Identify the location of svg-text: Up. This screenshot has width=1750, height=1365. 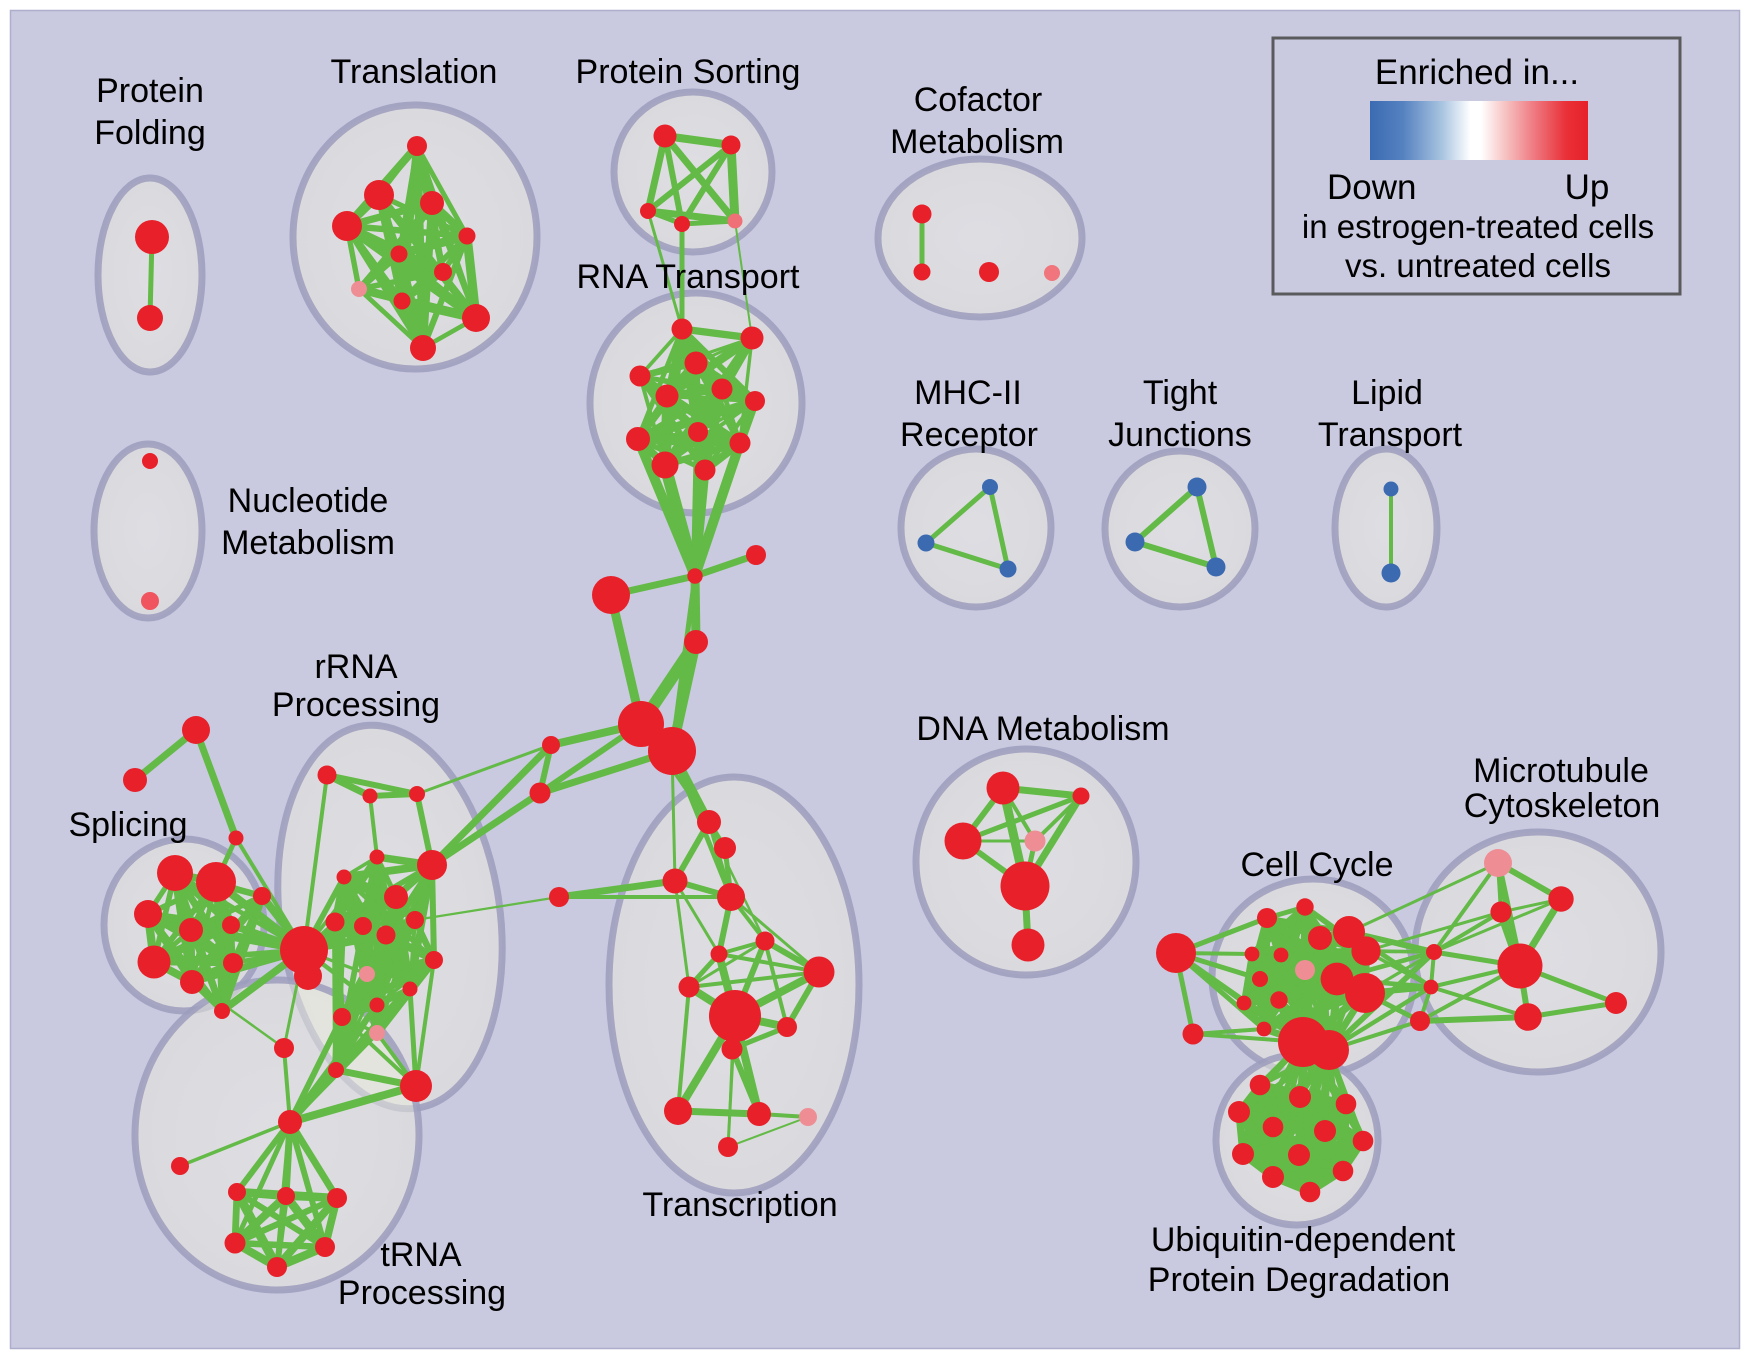
(1587, 187).